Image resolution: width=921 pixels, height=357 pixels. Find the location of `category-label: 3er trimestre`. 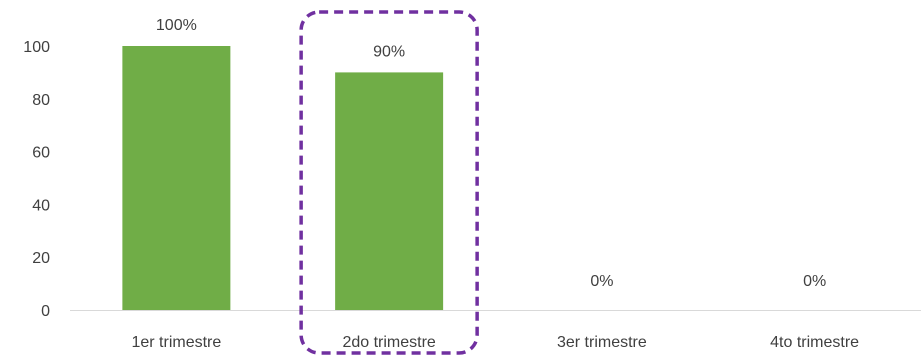

category-label: 3er trimestre is located at coordinates (602, 342).